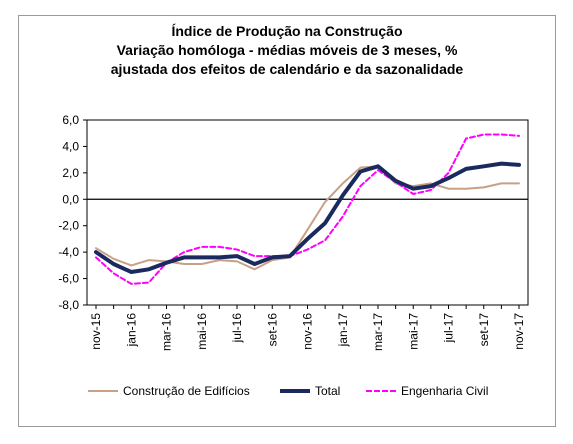 This screenshot has width=573, height=444. What do you see at coordinates (68, 252) in the screenshot?
I see `y-tick-label: -4,0` at bounding box center [68, 252].